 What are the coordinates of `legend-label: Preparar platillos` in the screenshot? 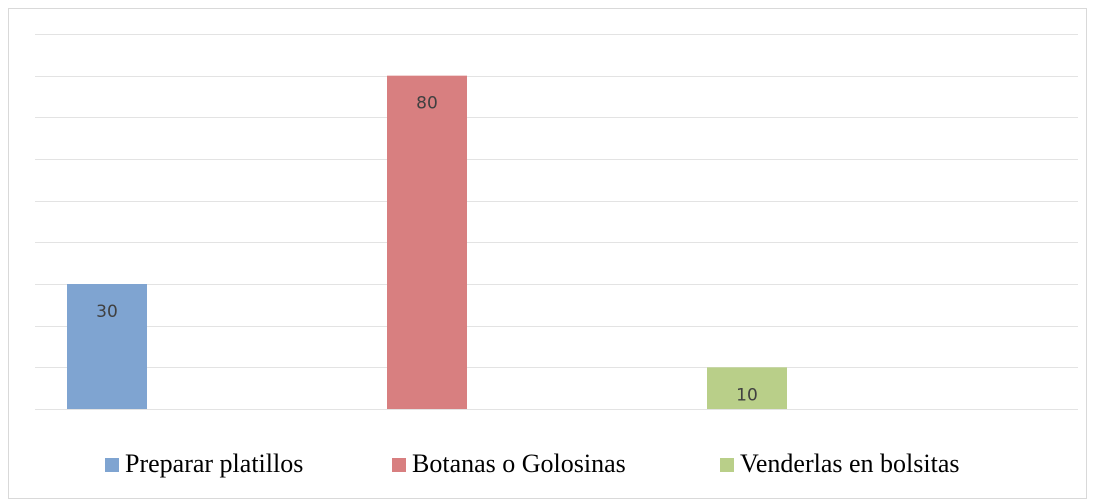 It's located at (214, 463).